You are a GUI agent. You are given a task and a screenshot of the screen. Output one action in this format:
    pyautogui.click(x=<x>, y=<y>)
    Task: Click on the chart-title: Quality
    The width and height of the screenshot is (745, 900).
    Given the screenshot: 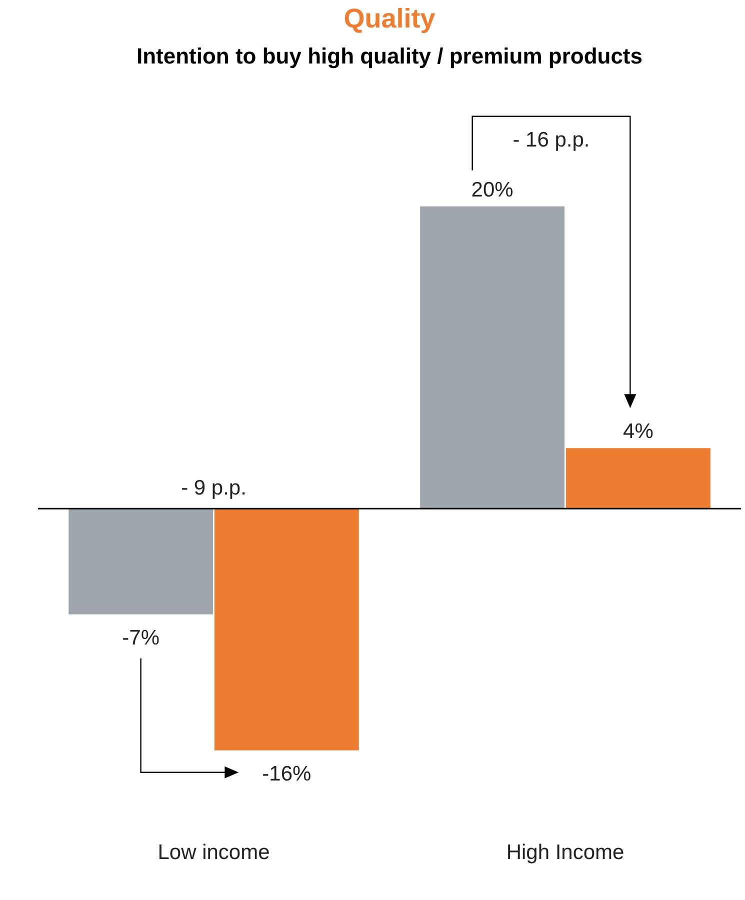 What is the action you would take?
    pyautogui.click(x=390, y=19)
    